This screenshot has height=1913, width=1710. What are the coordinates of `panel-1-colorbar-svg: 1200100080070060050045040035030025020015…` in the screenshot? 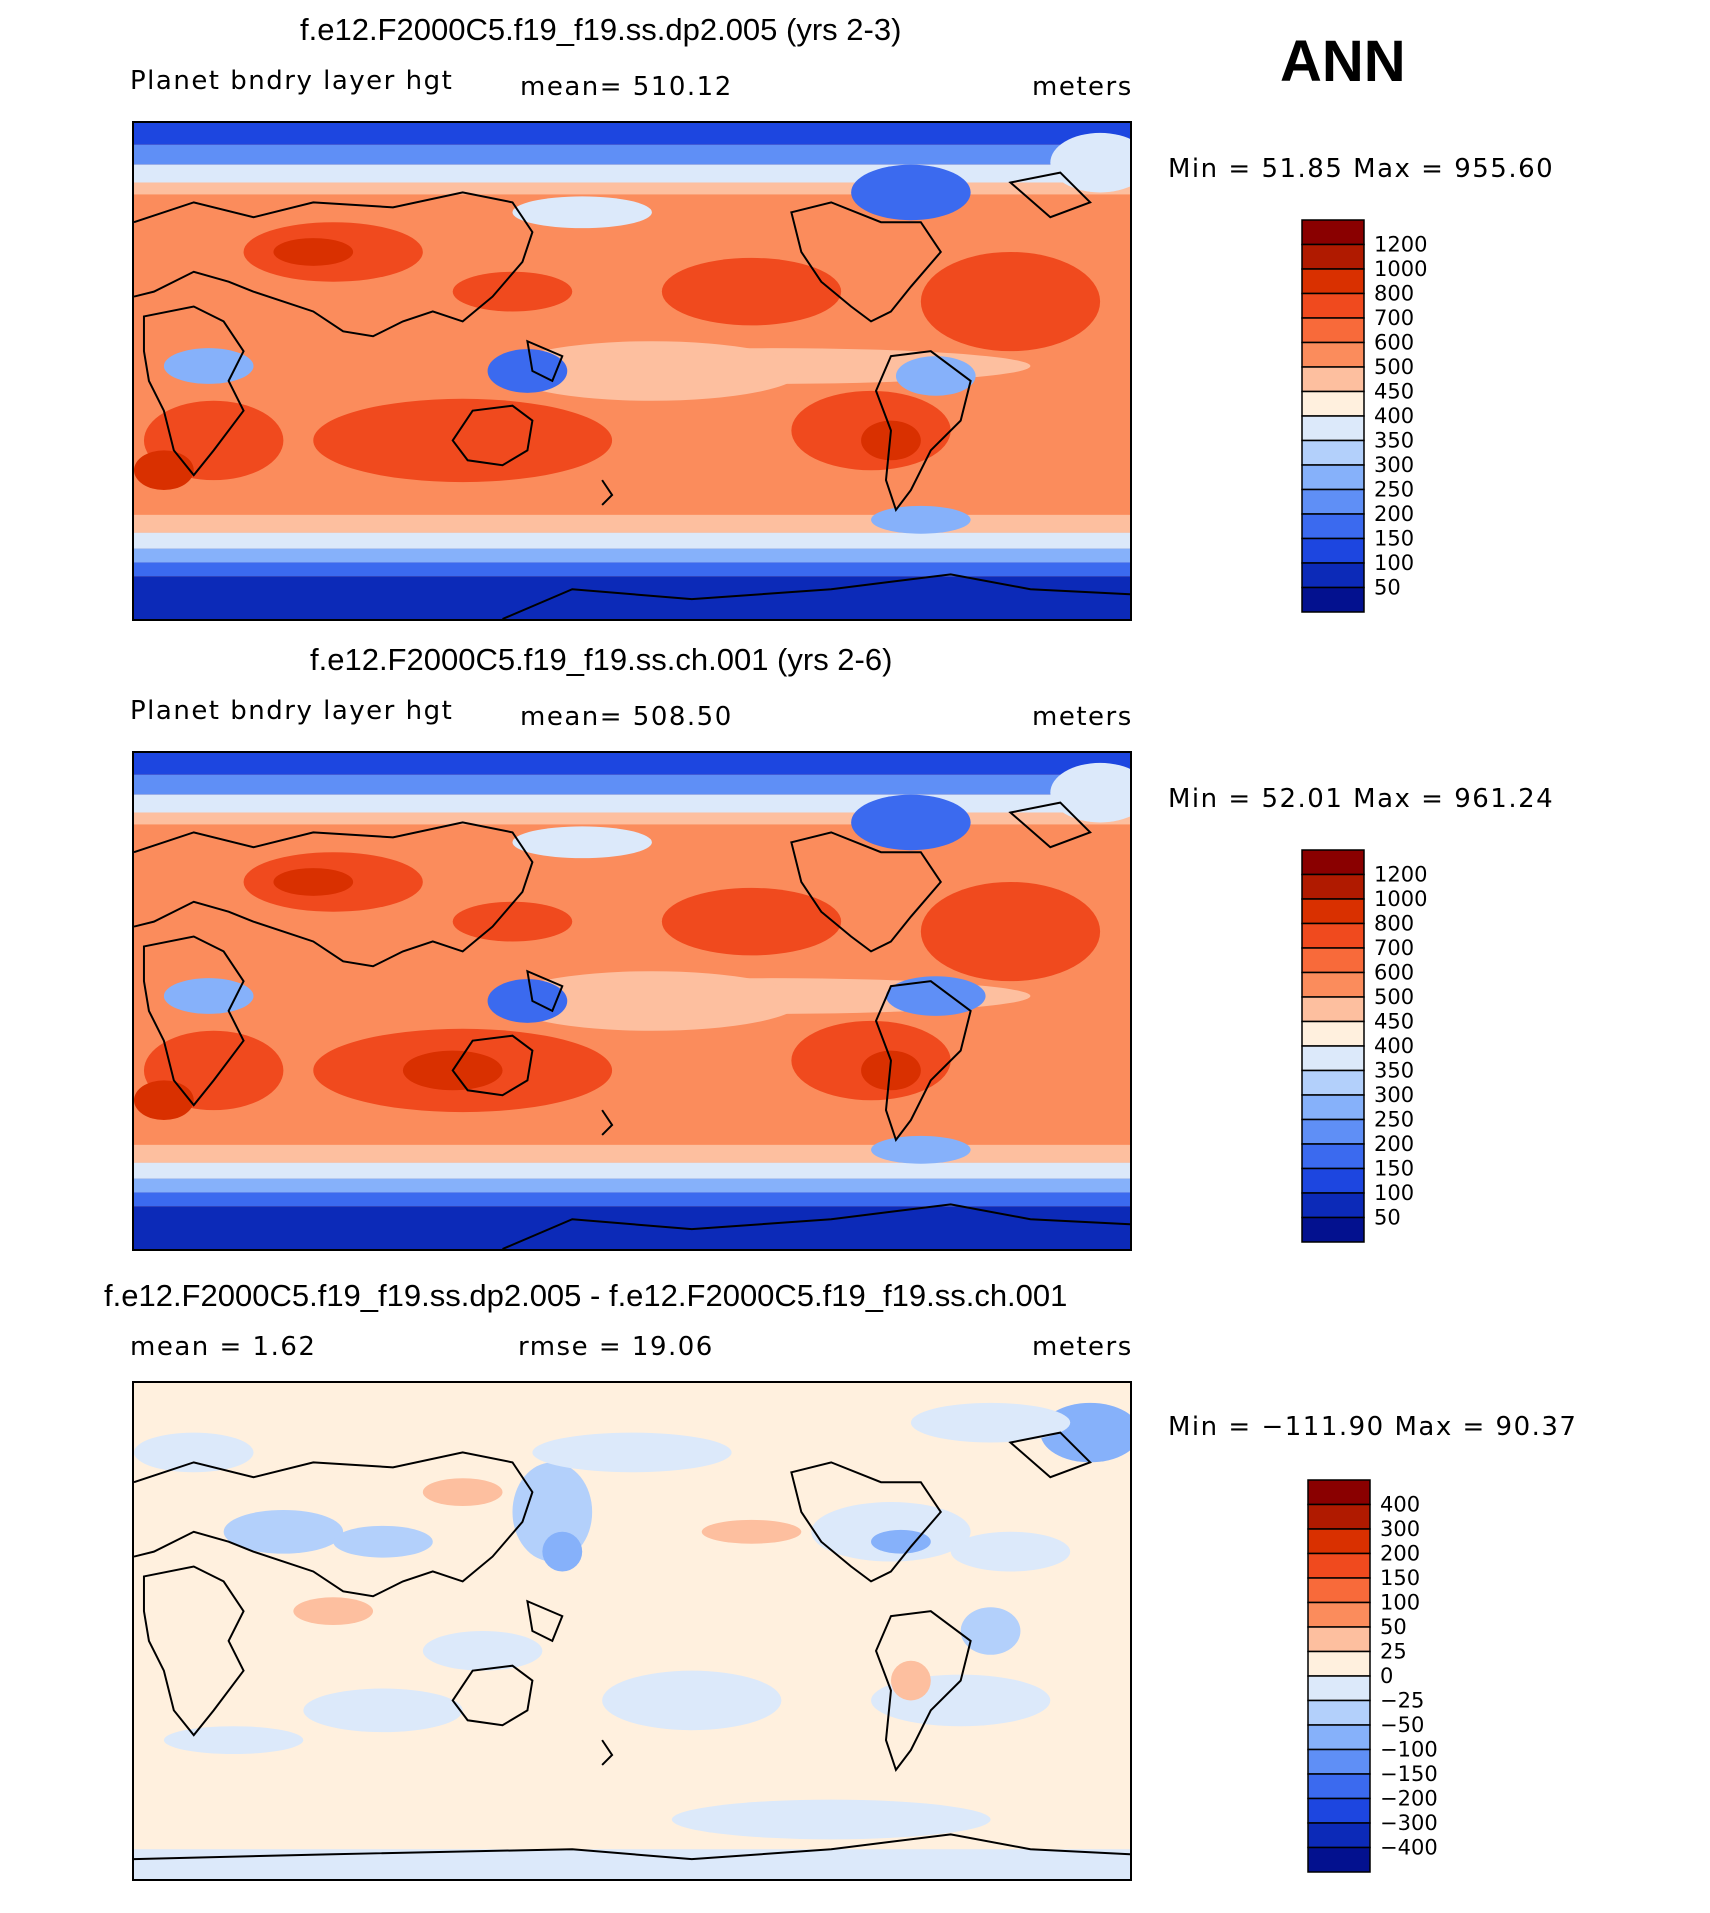 It's located at (1364, 416).